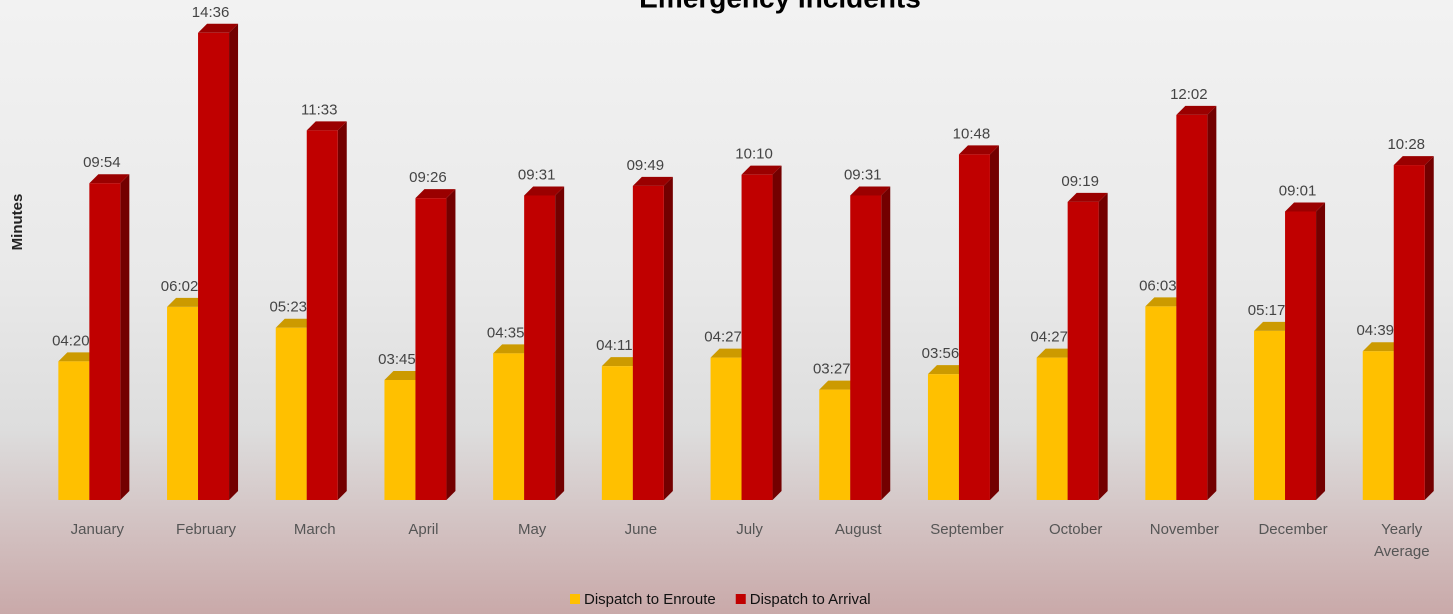 This screenshot has height=614, width=1453. Describe the element at coordinates (641, 529) in the screenshot. I see `x-tick-label: June` at that location.